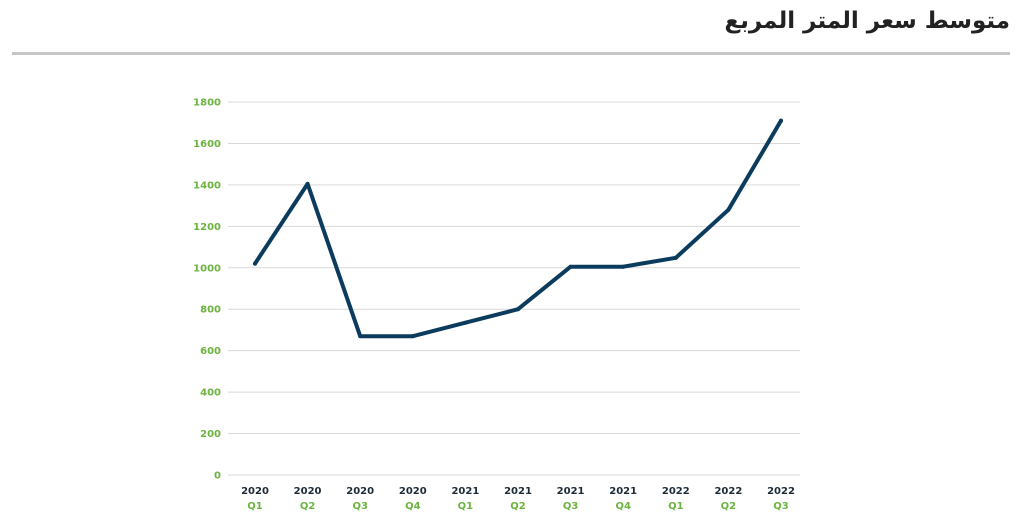 This screenshot has width=1024, height=522. Describe the element at coordinates (210, 310) in the screenshot. I see `y-tick-label: 800` at that location.